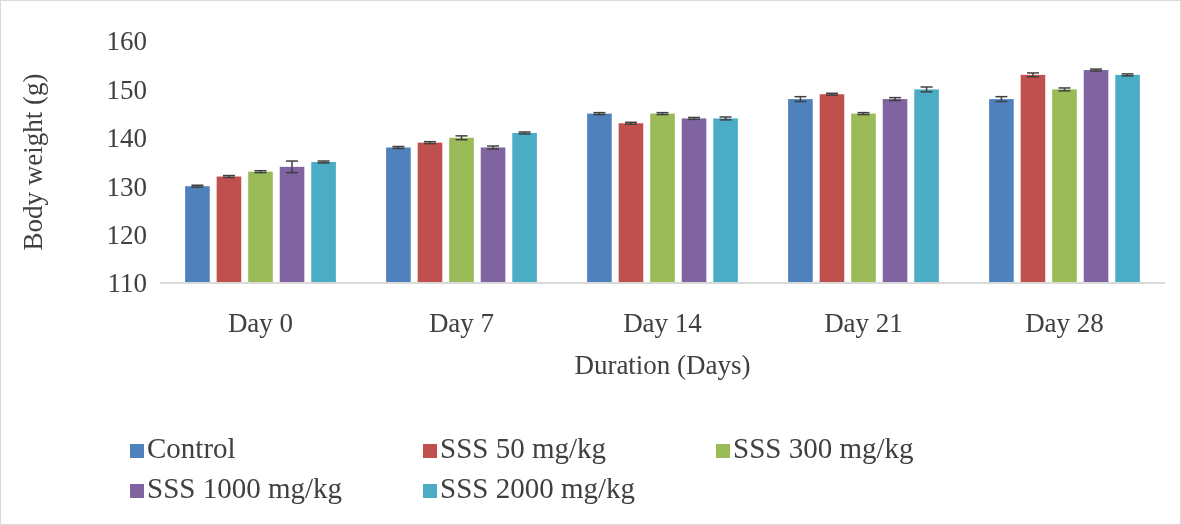  What do you see at coordinates (461, 323) in the screenshot?
I see `x-tick-label: Day 7` at bounding box center [461, 323].